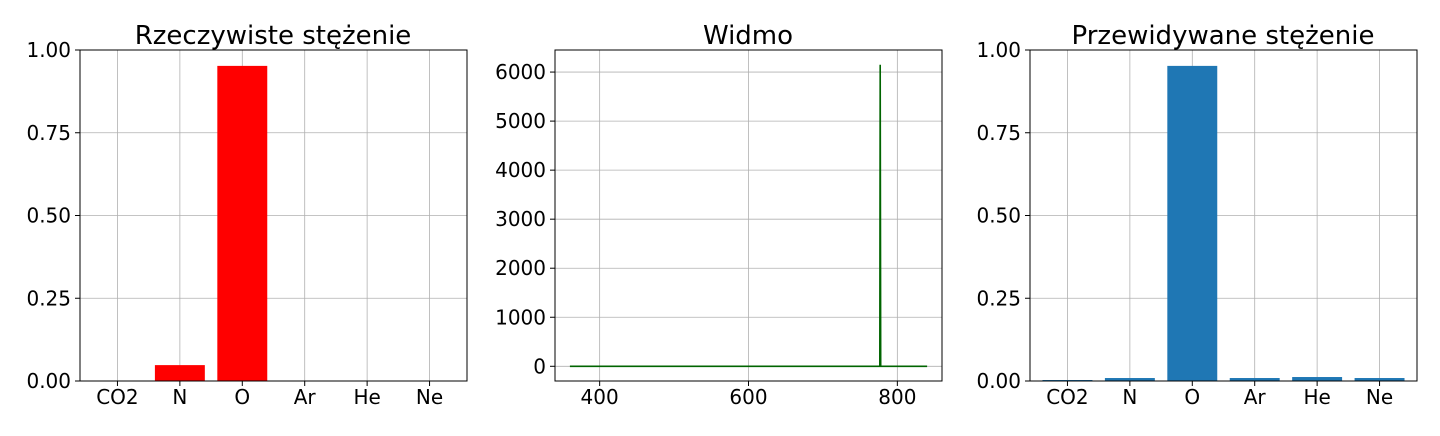 Image resolution: width=1440 pixels, height=436 pixels. I want to click on bars, so click(211, 223).